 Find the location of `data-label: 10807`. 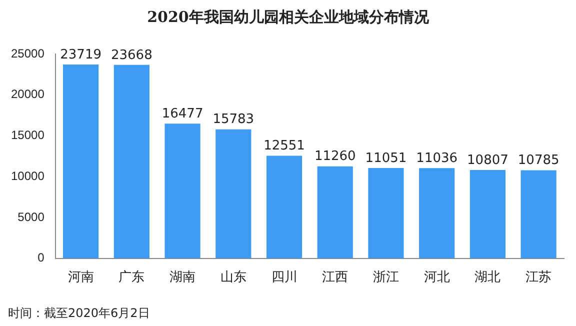

data-label: 10807 is located at coordinates (487, 160).